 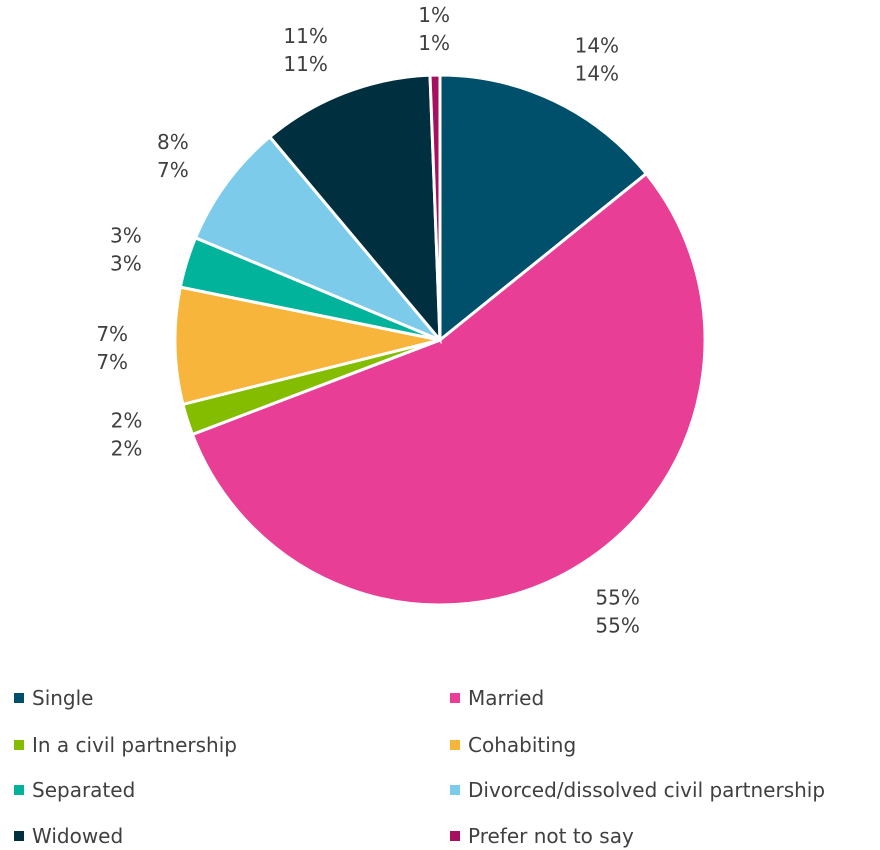 I want to click on pie-slice-single, so click(x=543, y=208).